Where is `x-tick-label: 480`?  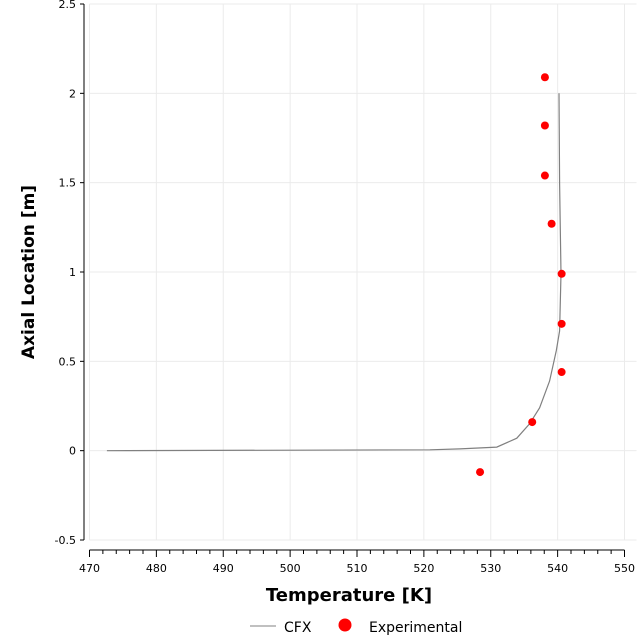 x-tick-label: 480 is located at coordinates (156, 568).